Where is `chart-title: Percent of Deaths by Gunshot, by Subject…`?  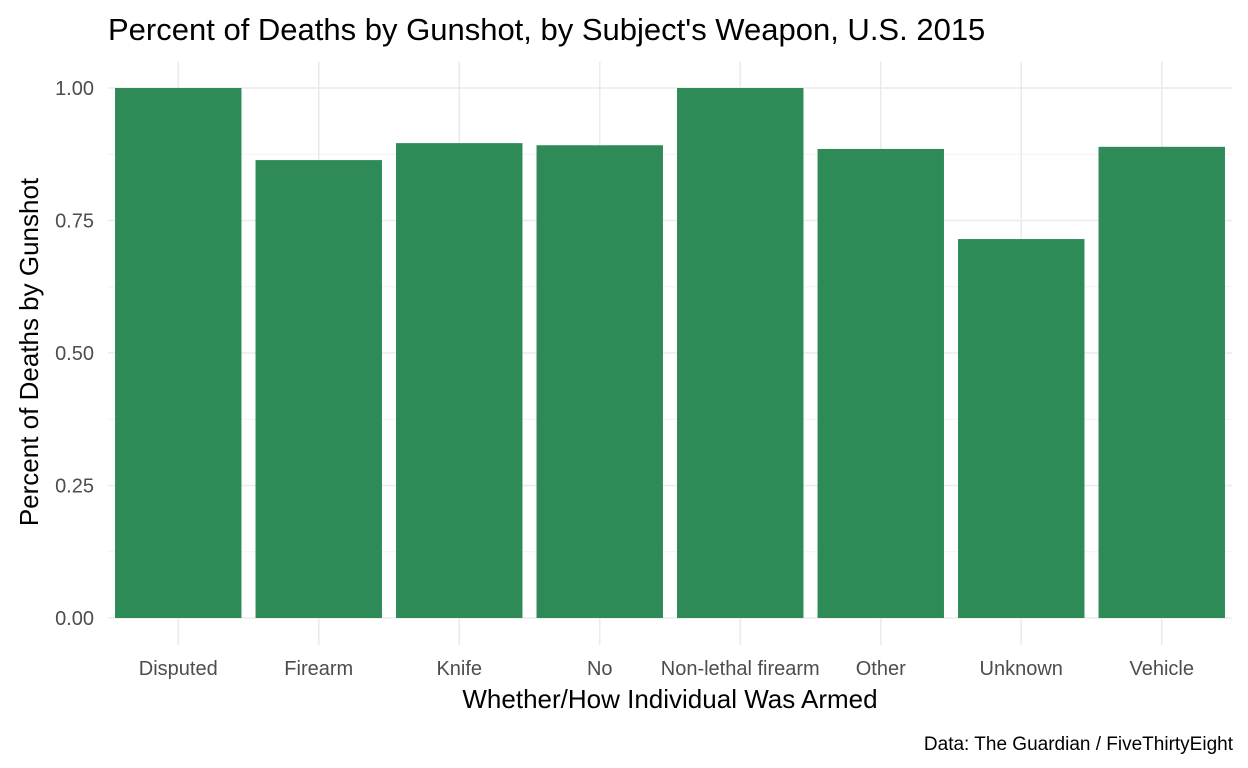
chart-title: Percent of Deaths by Gunshot, by Subject… is located at coordinates (546, 29).